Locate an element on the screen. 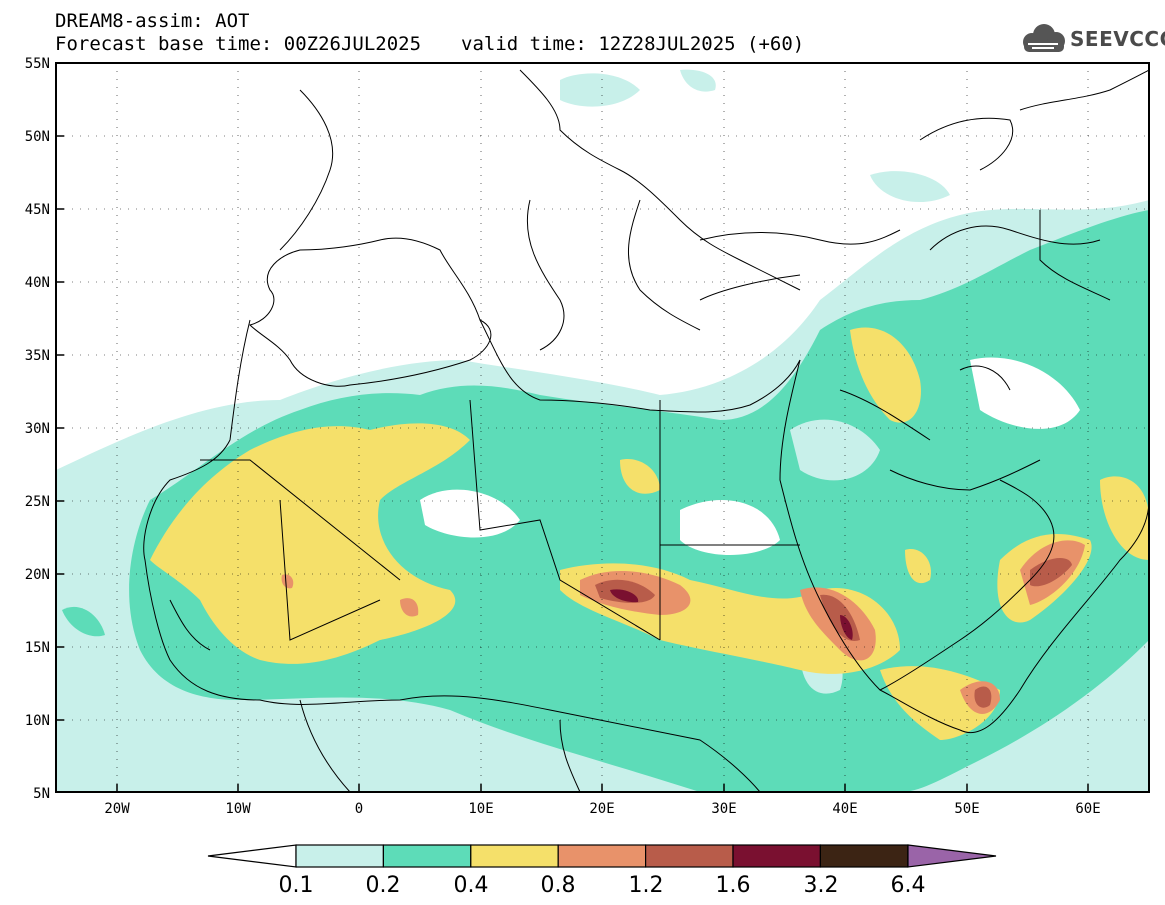 The height and width of the screenshot is (905, 1165). lon-label-10w: 10W is located at coordinates (238, 809).